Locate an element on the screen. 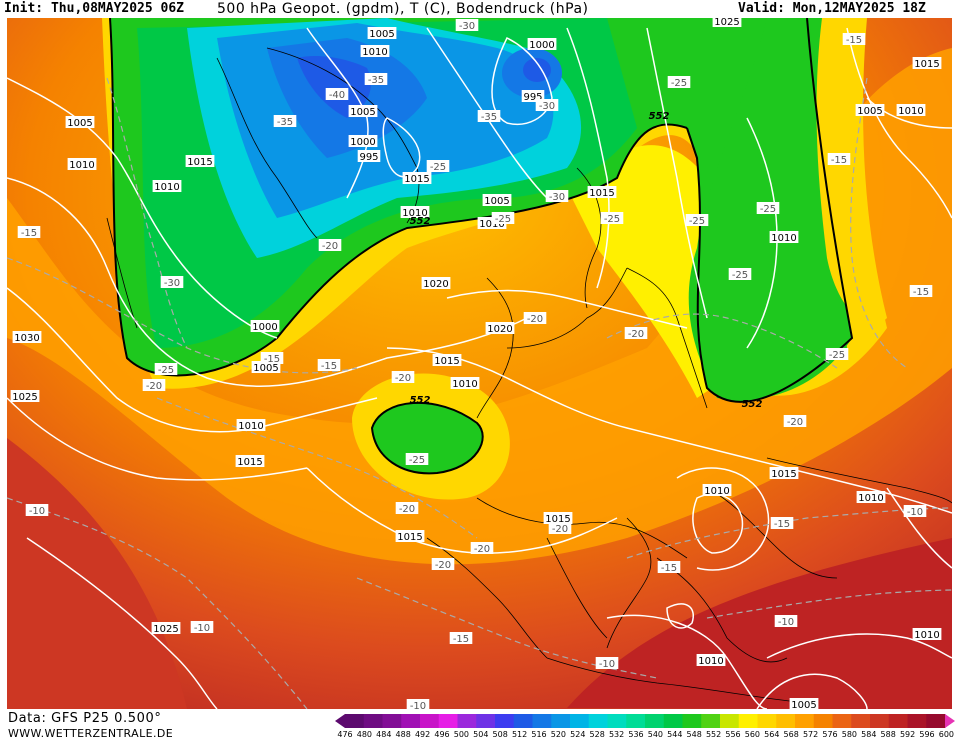 Image resolution: width=959 pixels, height=741 pixels. pressure-label: 1020 is located at coordinates (436, 283).